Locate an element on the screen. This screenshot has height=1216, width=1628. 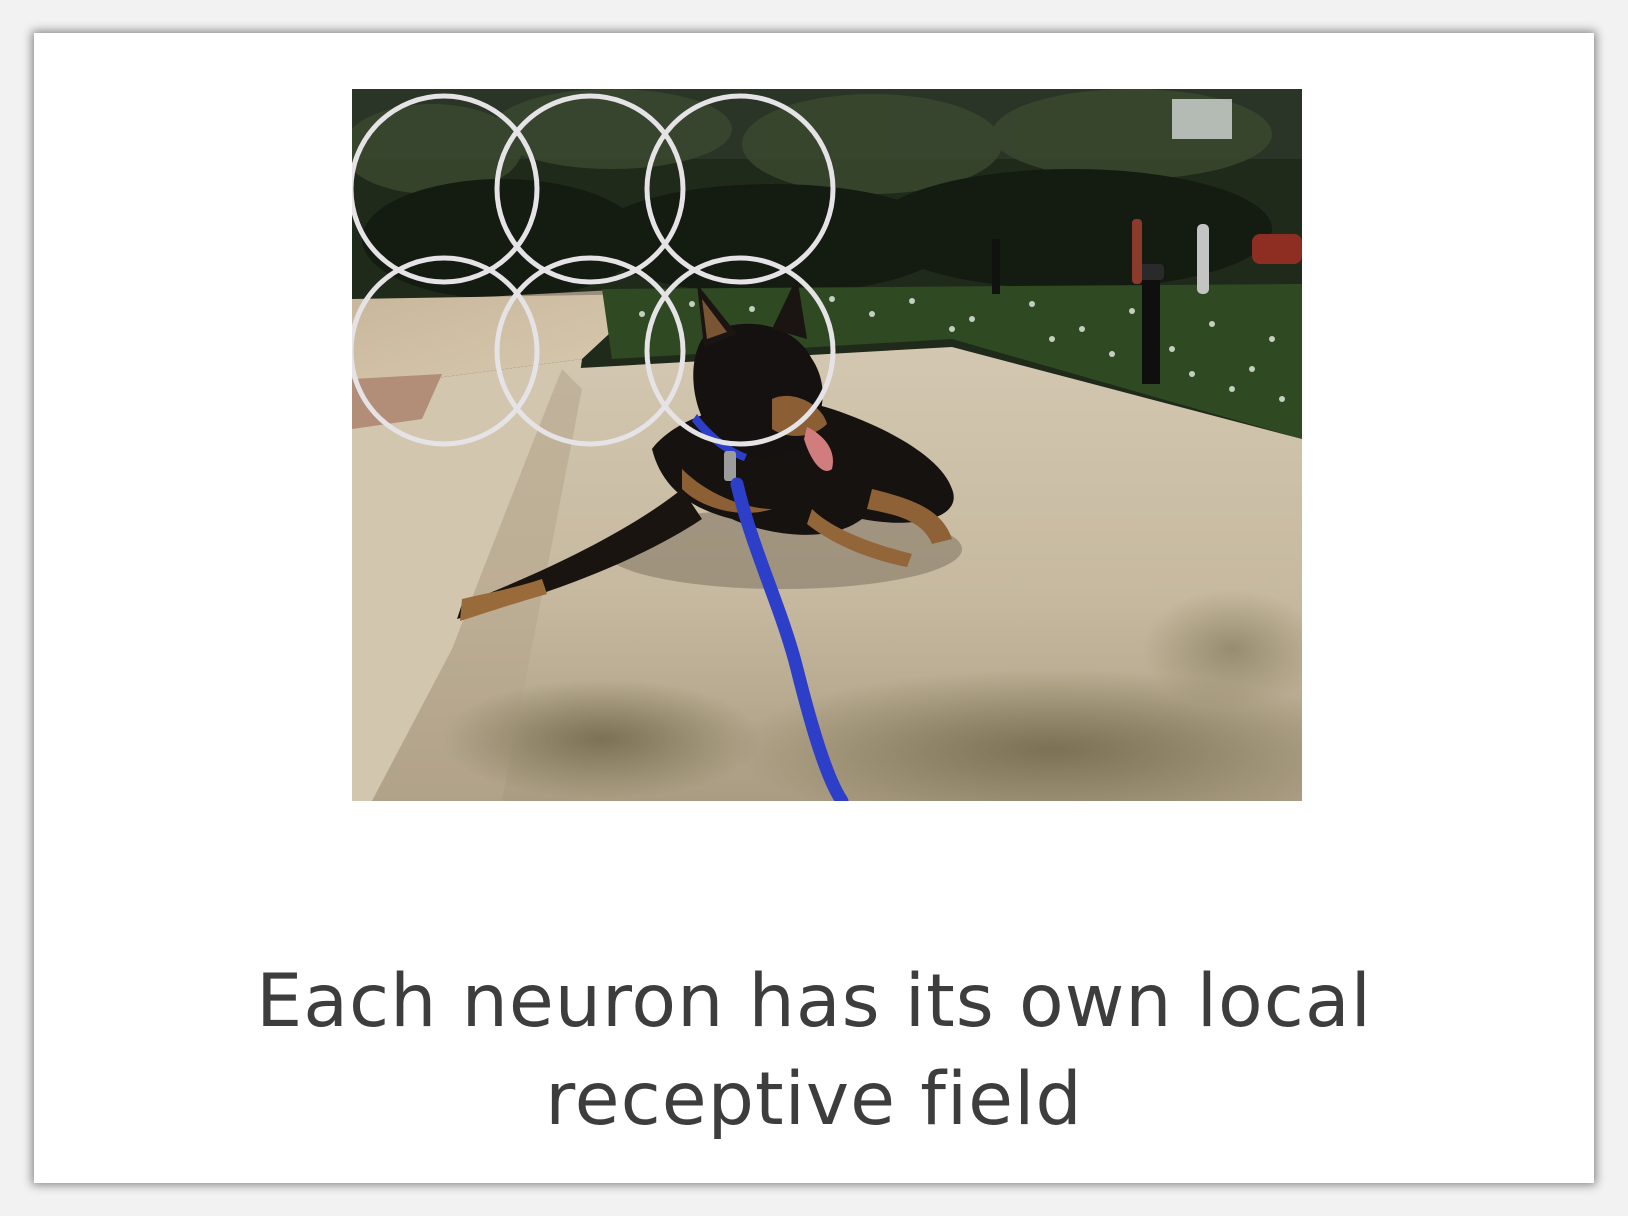
caption-line-1: Each neuron has its own local is located at coordinates (814, 1001).